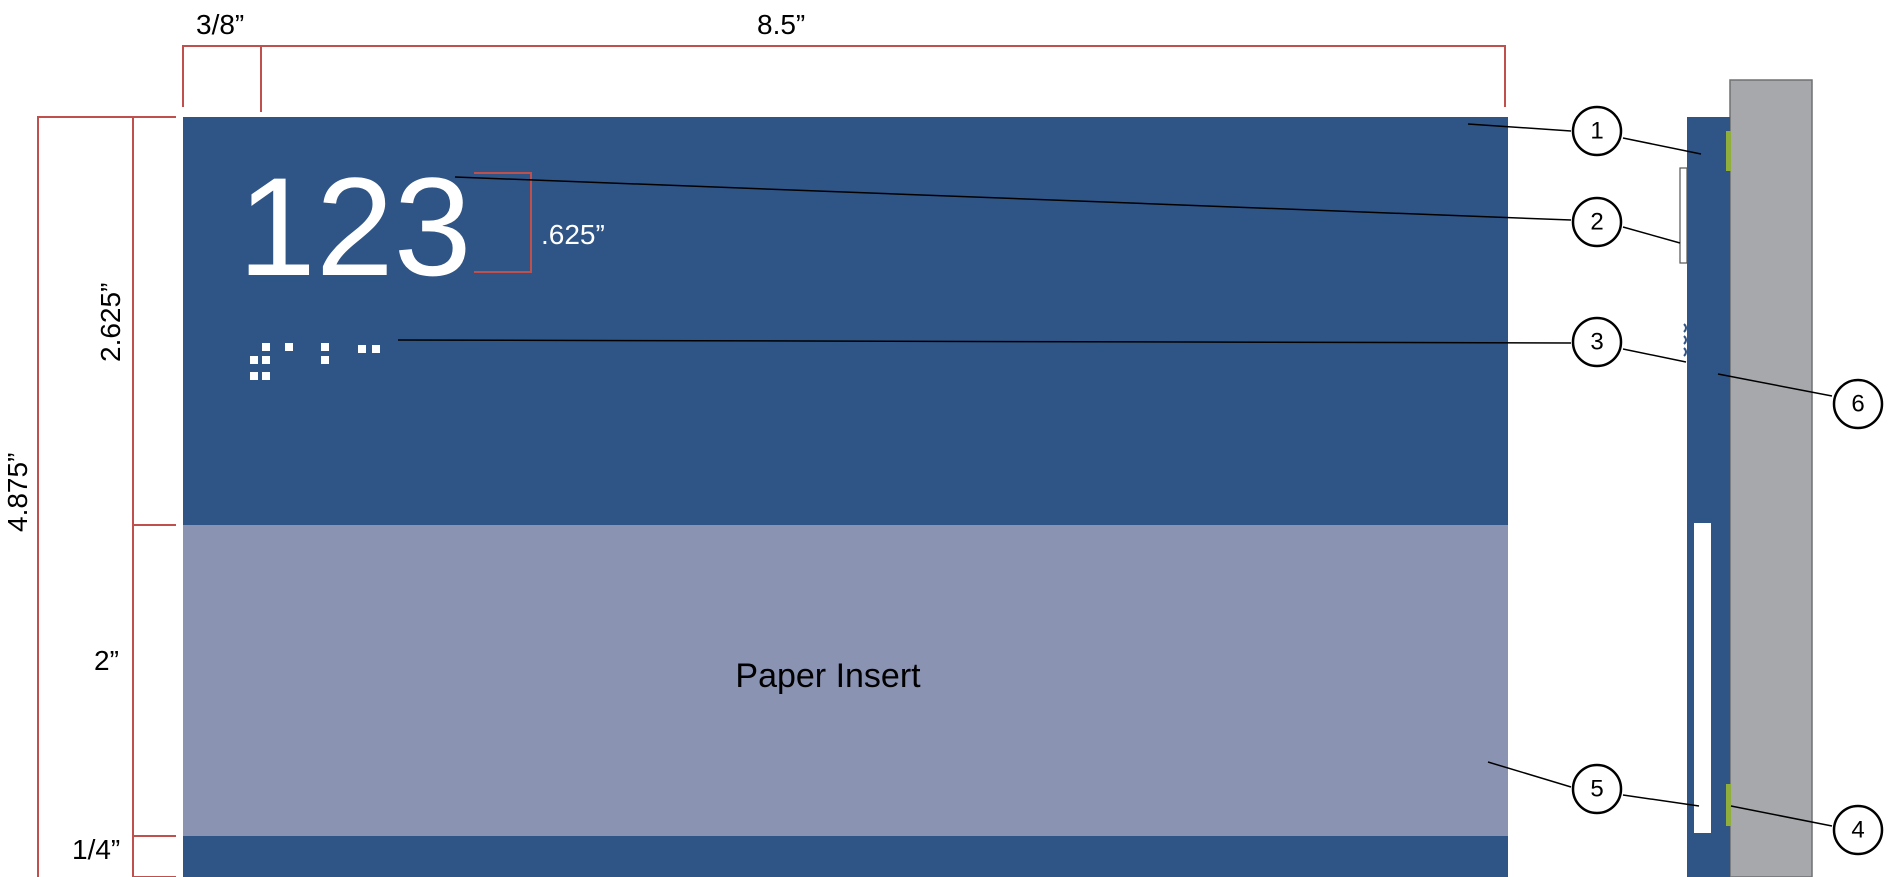 This screenshot has width=1888, height=877. I want to click on callout-5: 5, so click(1597, 789).